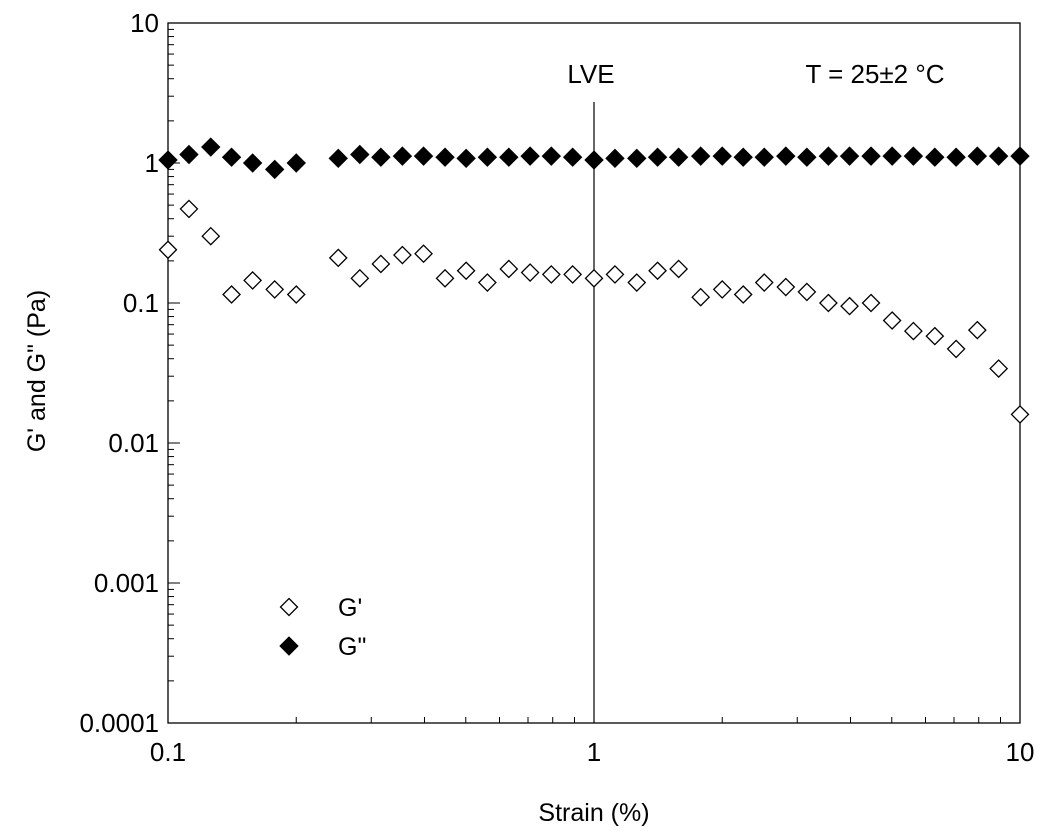  What do you see at coordinates (119, 723) in the screenshot?
I see `y-tick-label: 0.0001` at bounding box center [119, 723].